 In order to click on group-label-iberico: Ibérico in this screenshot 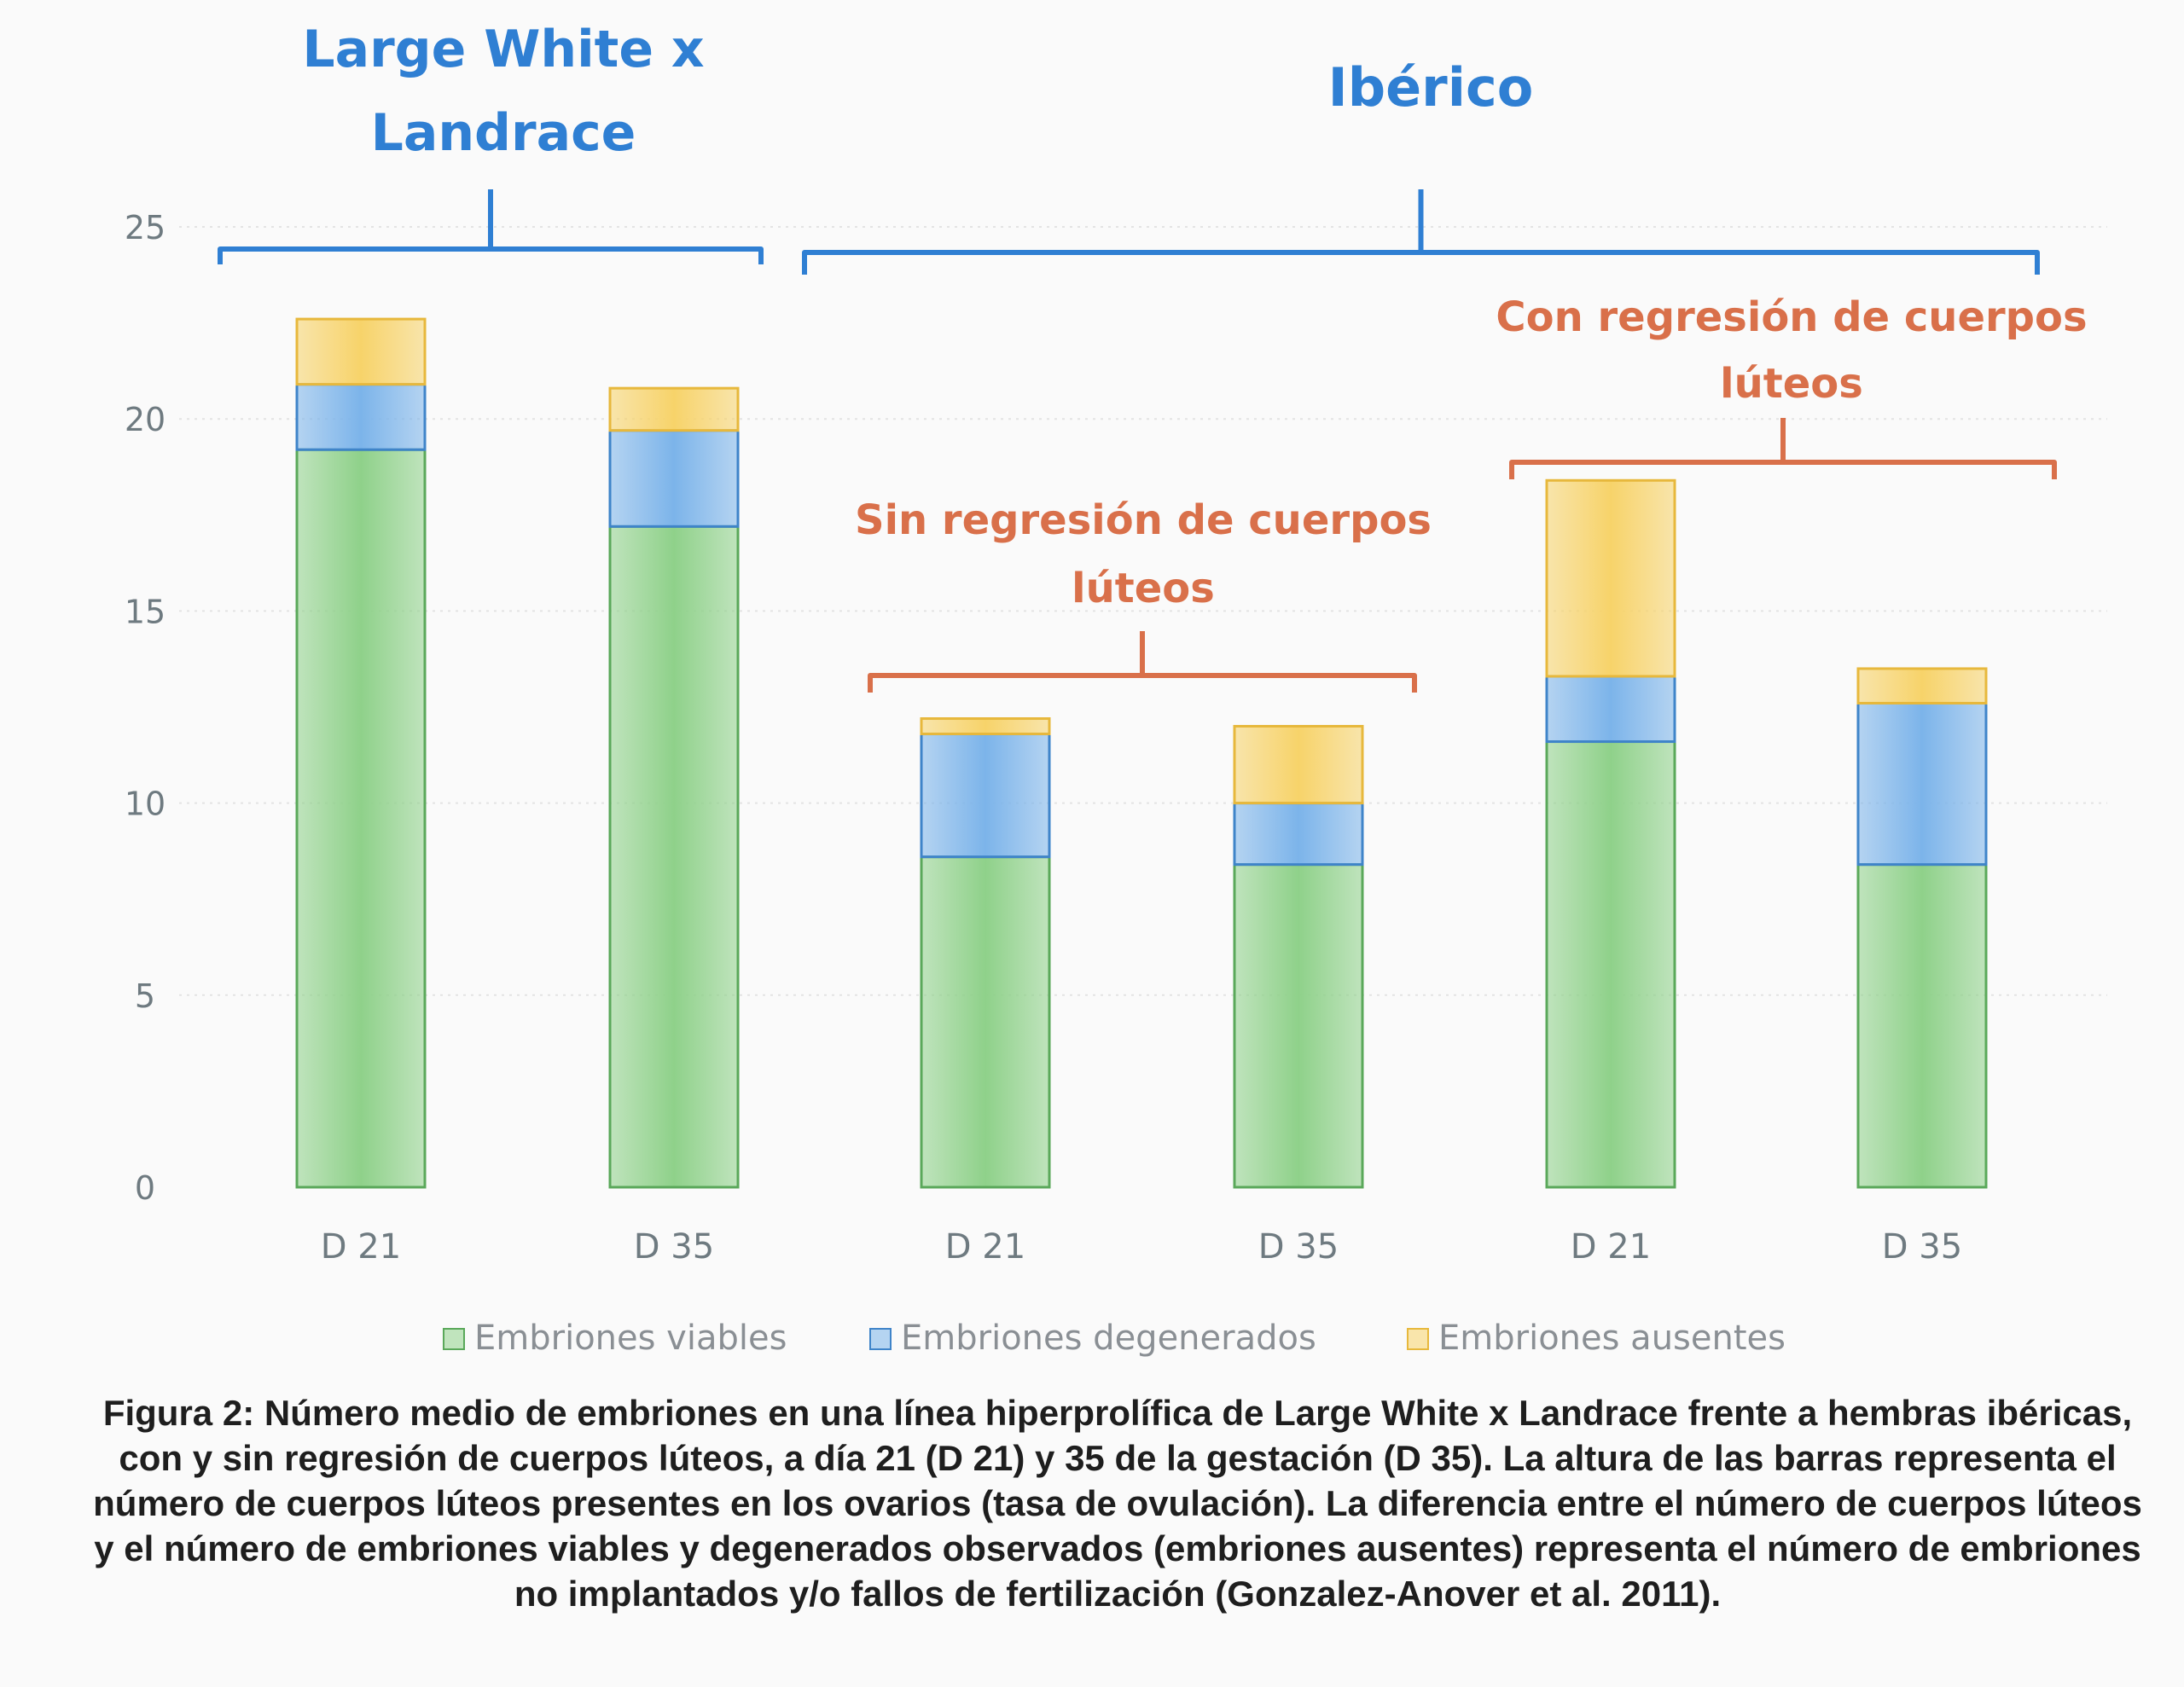, I will do `click(1431, 88)`.